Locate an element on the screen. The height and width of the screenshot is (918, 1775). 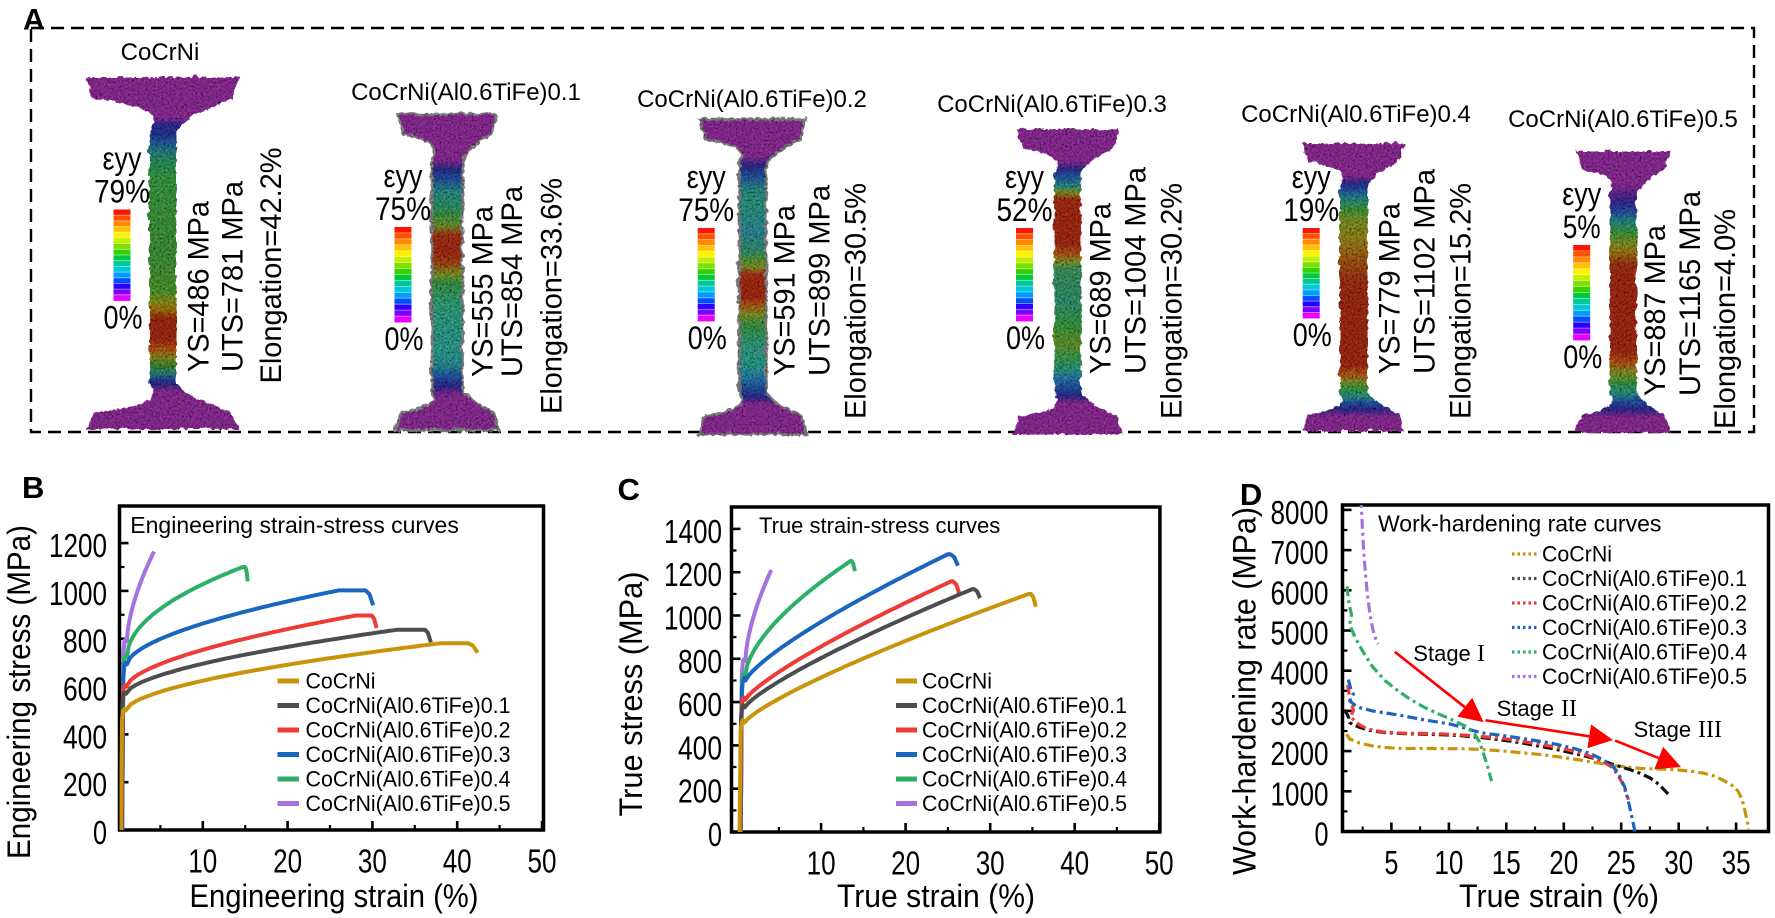
svg-text: 3000 is located at coordinates (1300, 713).